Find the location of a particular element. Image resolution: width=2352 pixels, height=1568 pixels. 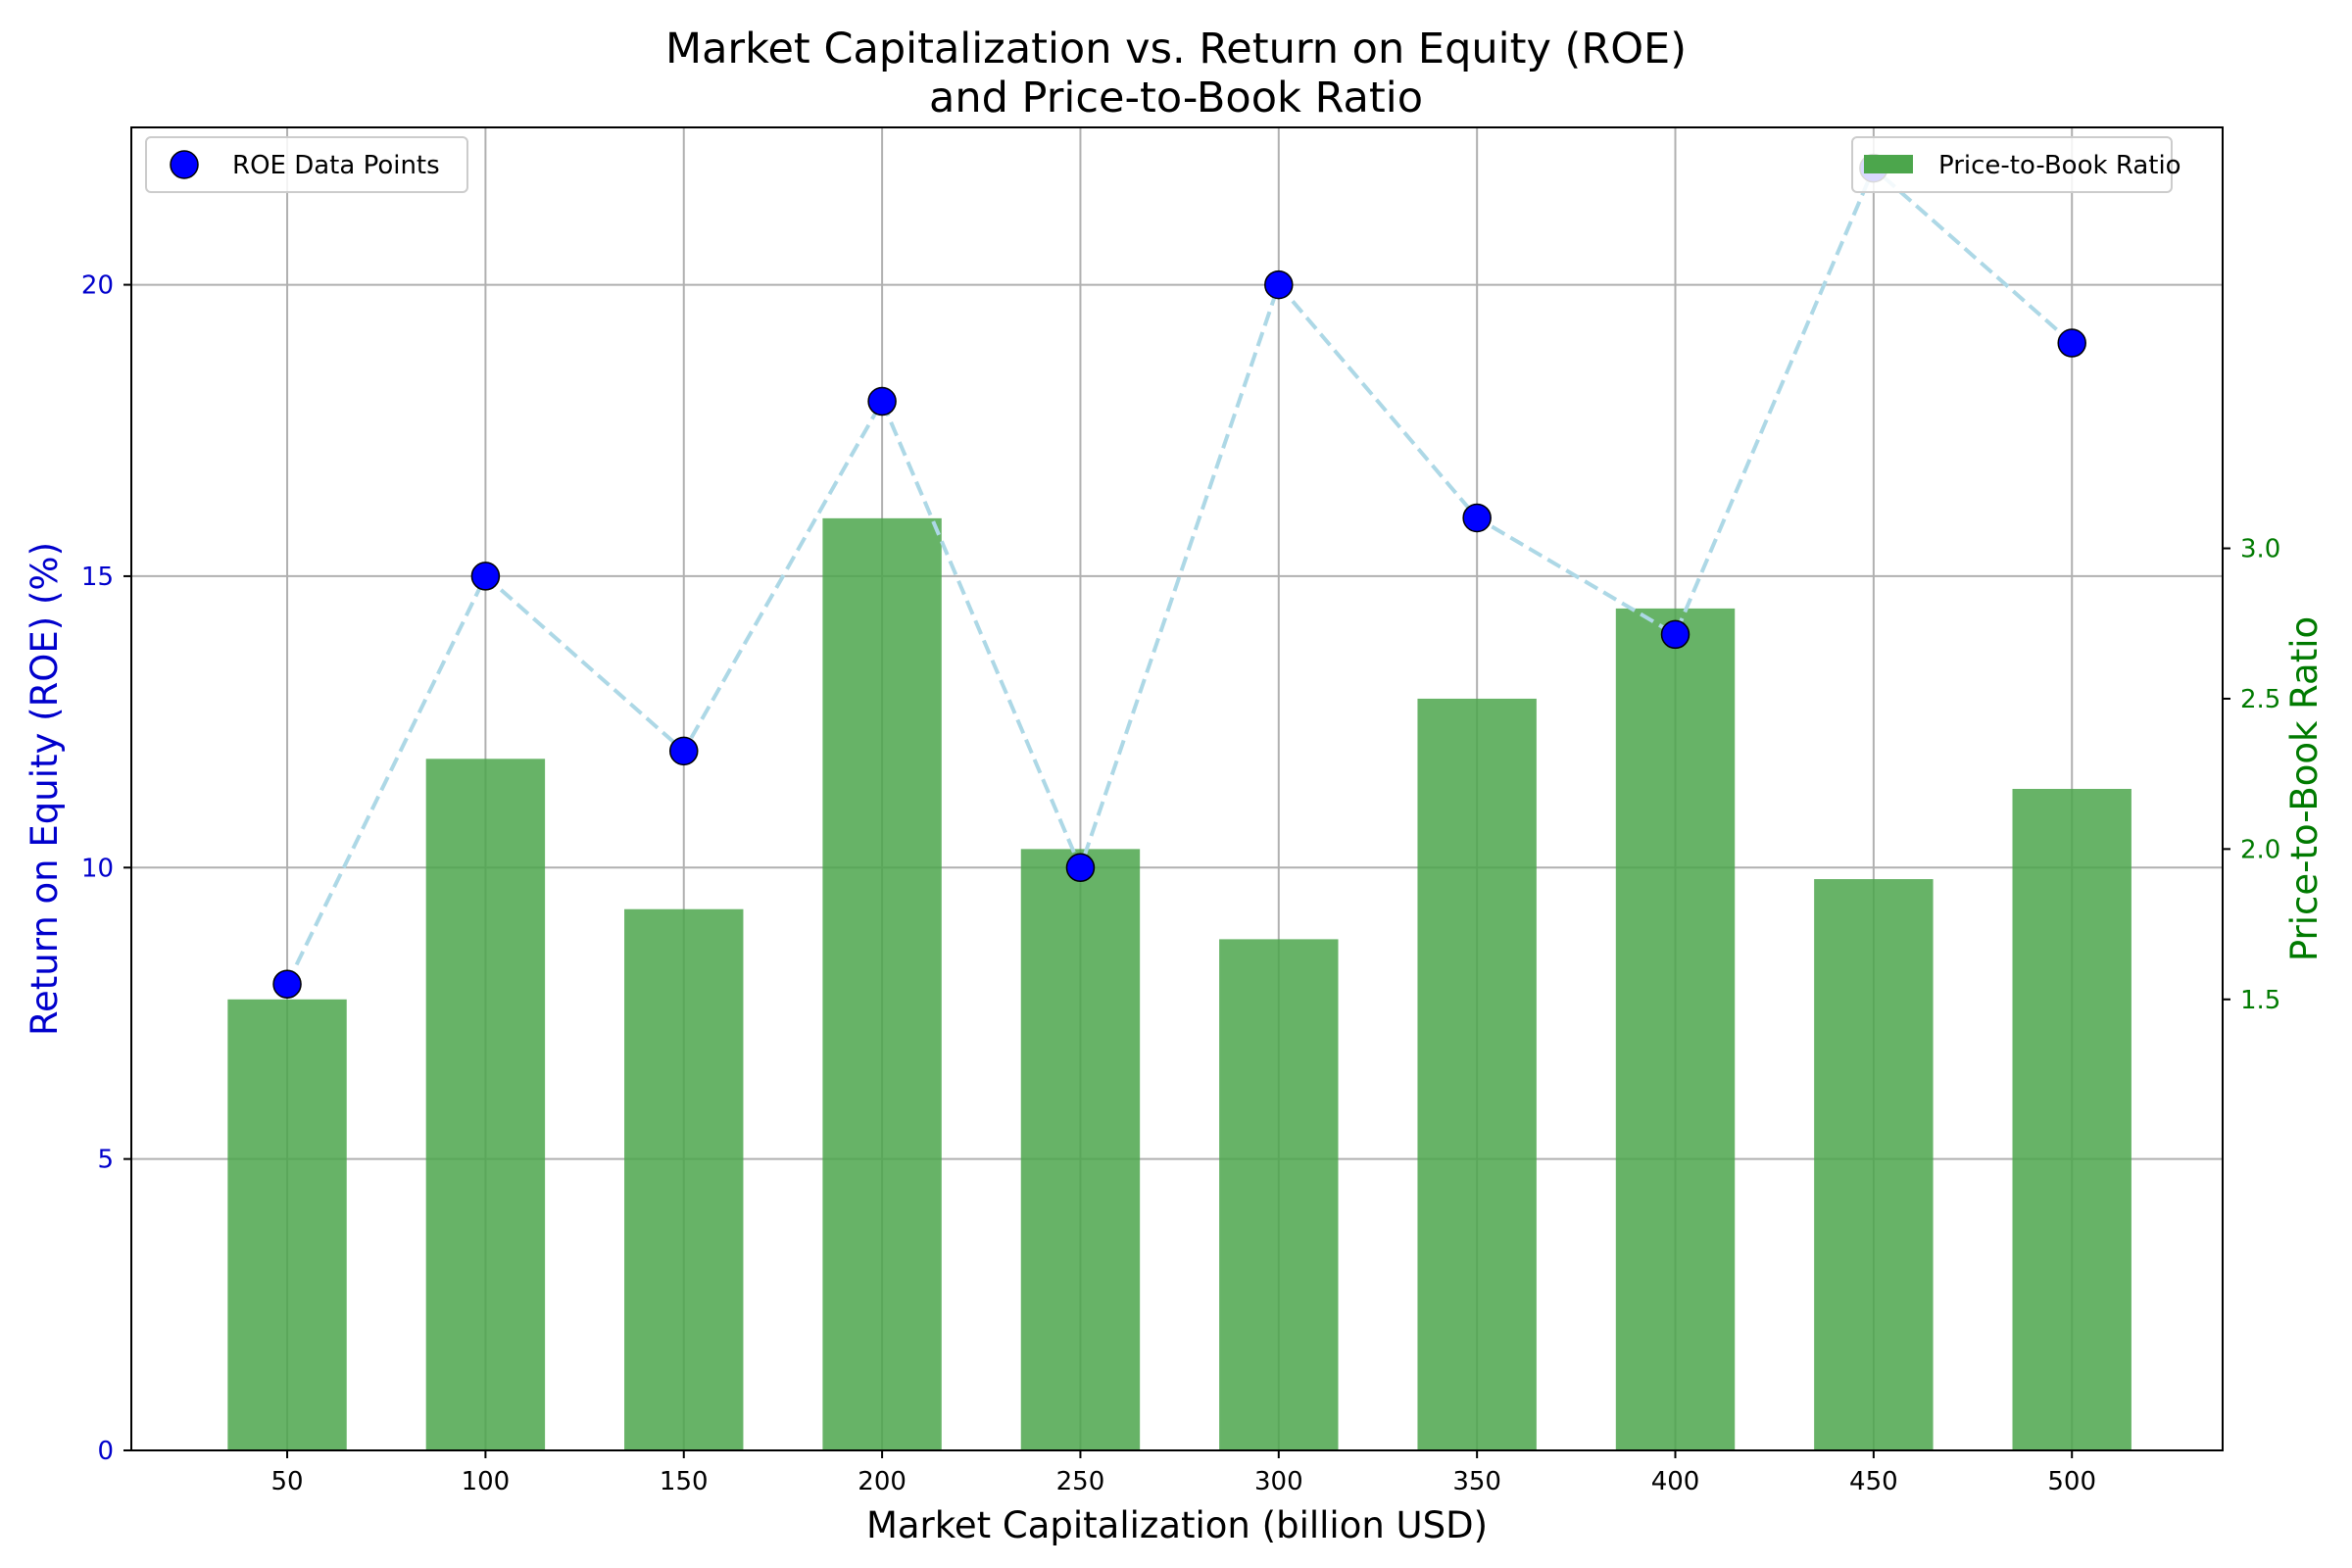

legend-pb: Price-to-Book Ratio is located at coordinates (2016, 164).